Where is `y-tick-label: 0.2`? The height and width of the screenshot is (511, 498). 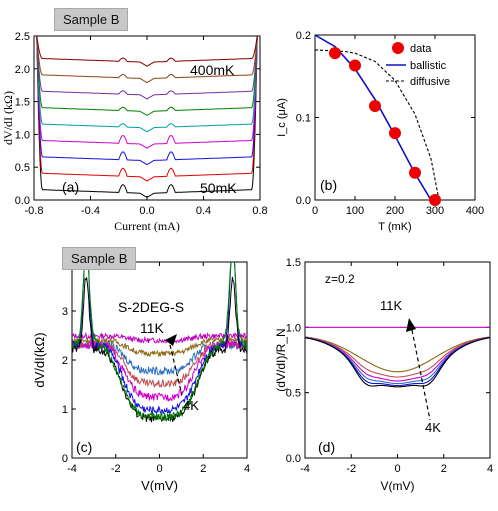
y-tick-label: 0.2 is located at coordinates (303, 36).